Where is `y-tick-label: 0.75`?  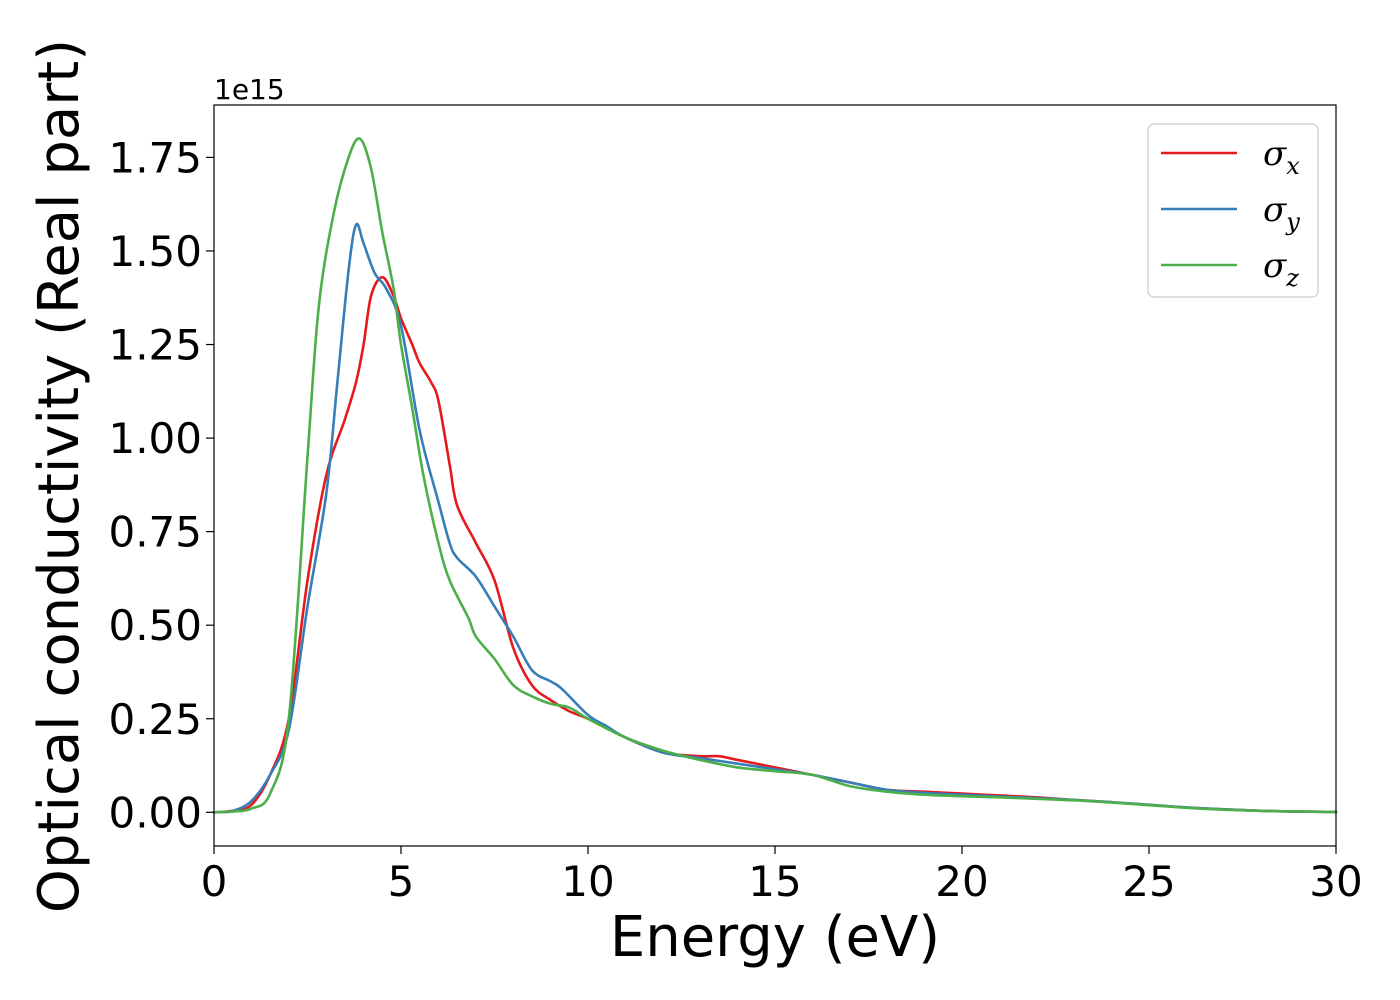
y-tick-label: 0.75 is located at coordinates (155, 532).